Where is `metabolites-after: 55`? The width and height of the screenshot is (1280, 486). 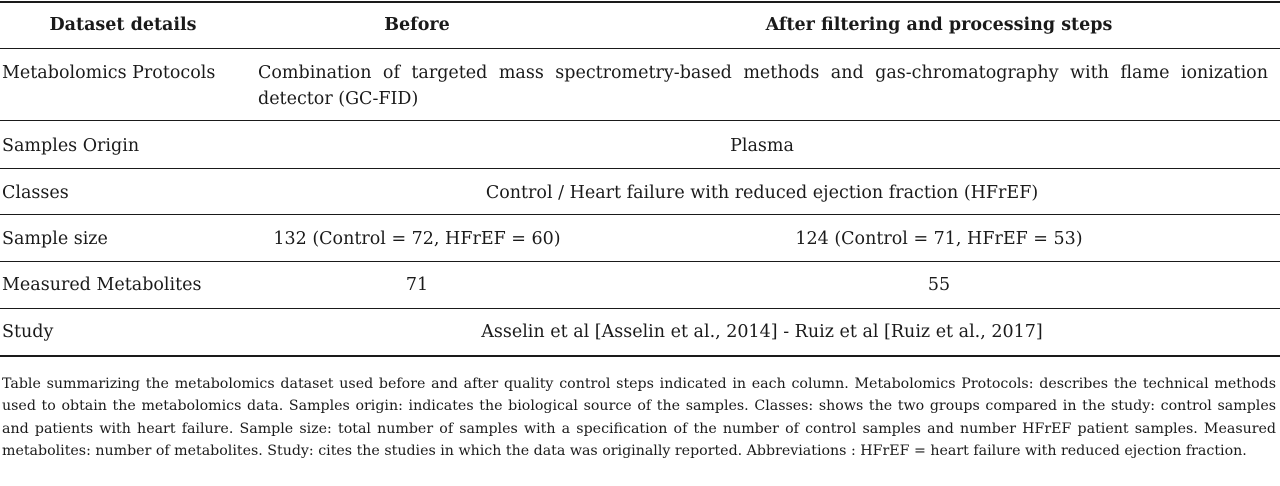 metabolites-after: 55 is located at coordinates (939, 285).